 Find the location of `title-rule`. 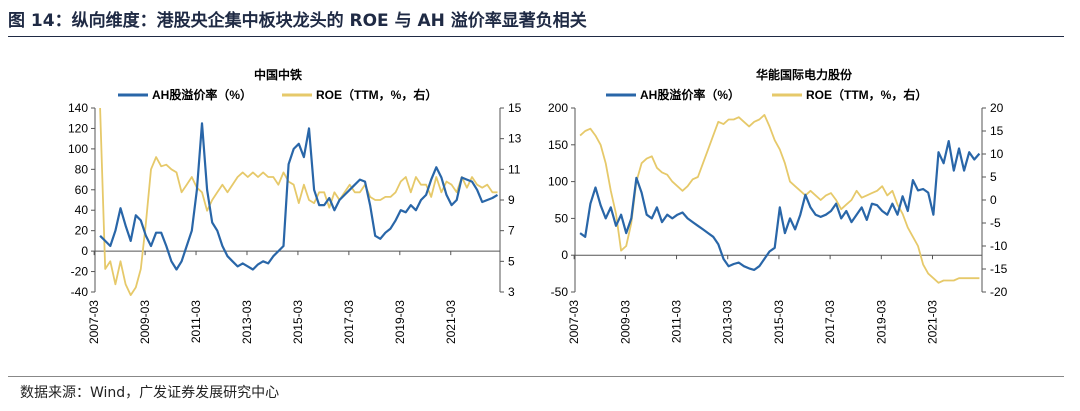

title-rule is located at coordinates (536, 36).